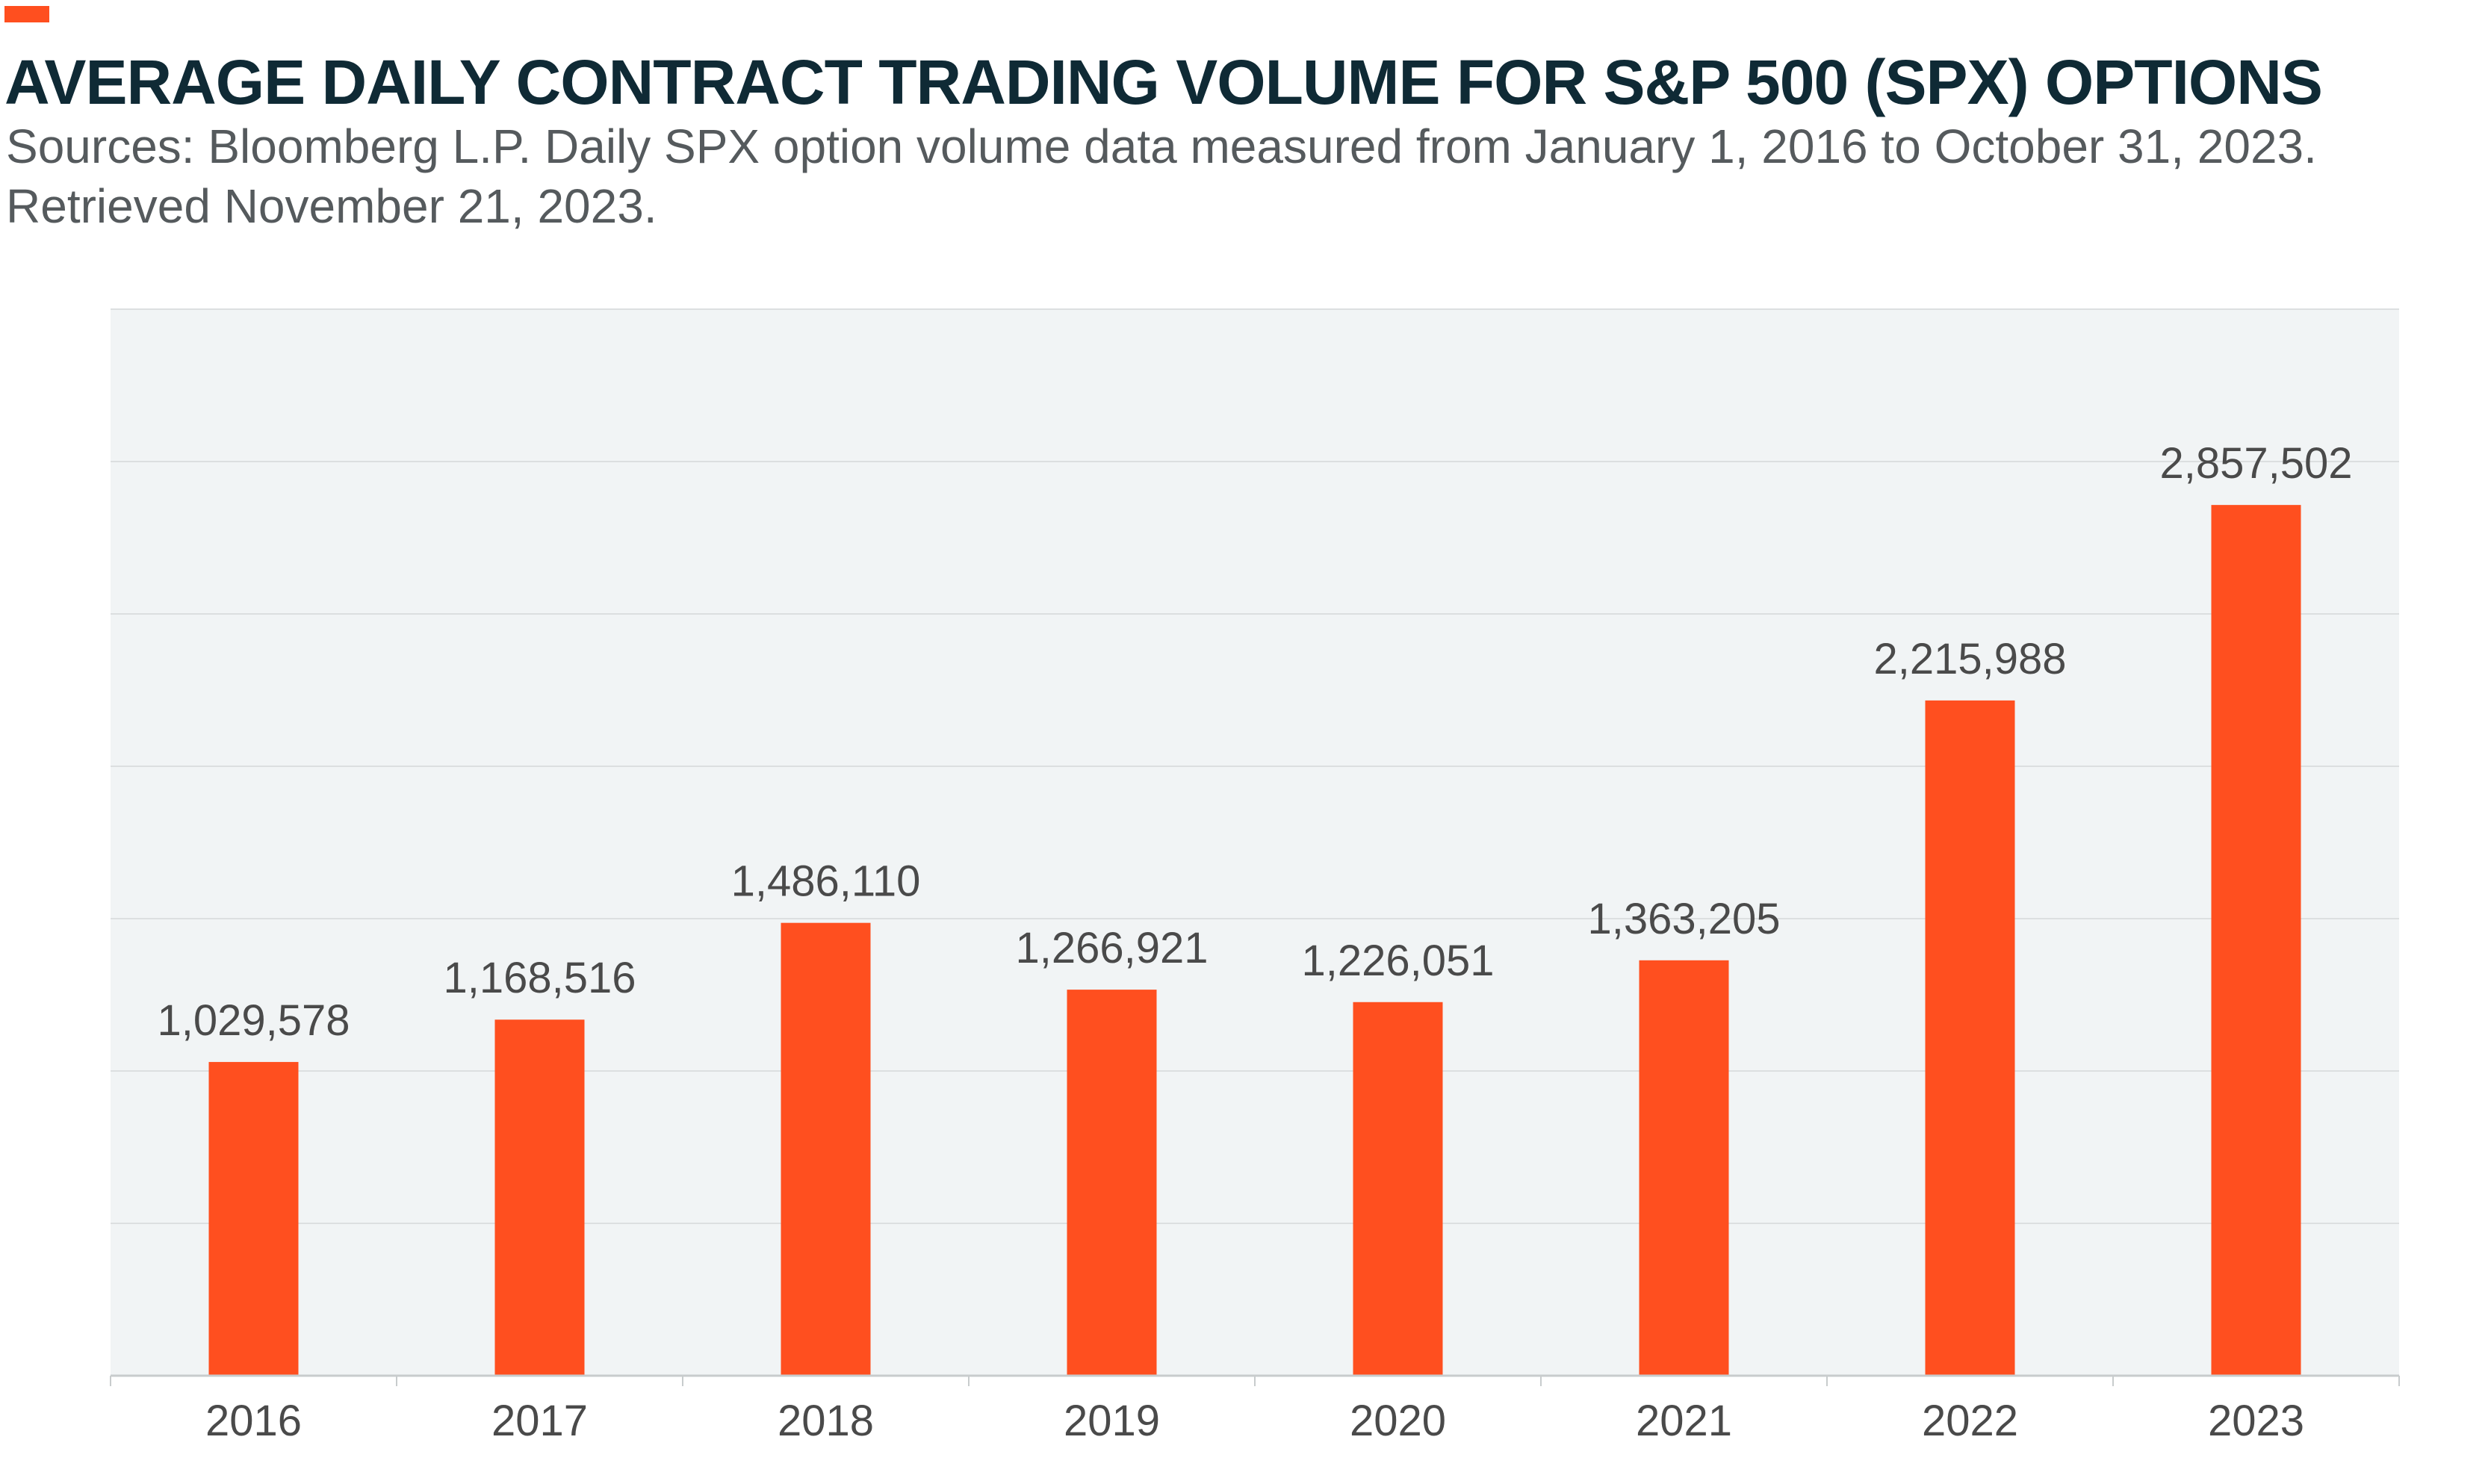  Describe the element at coordinates (1255, 1421) in the screenshot. I see `x-axis-labels: 2016 2017 2018 2019 2020 2021 2022 2023` at that location.